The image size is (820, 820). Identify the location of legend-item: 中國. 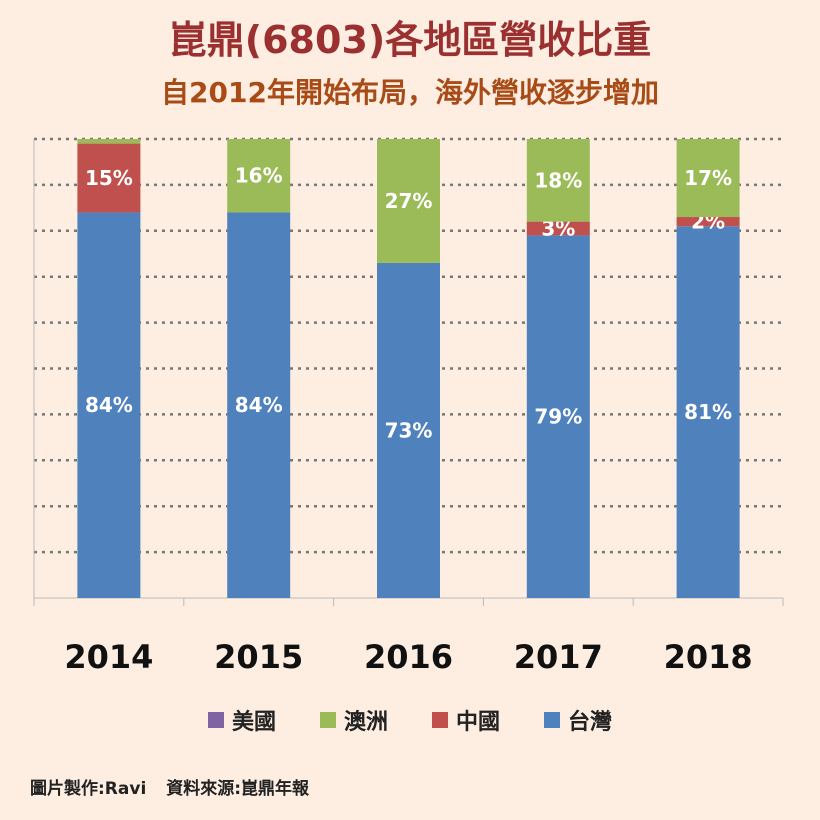
(466, 720).